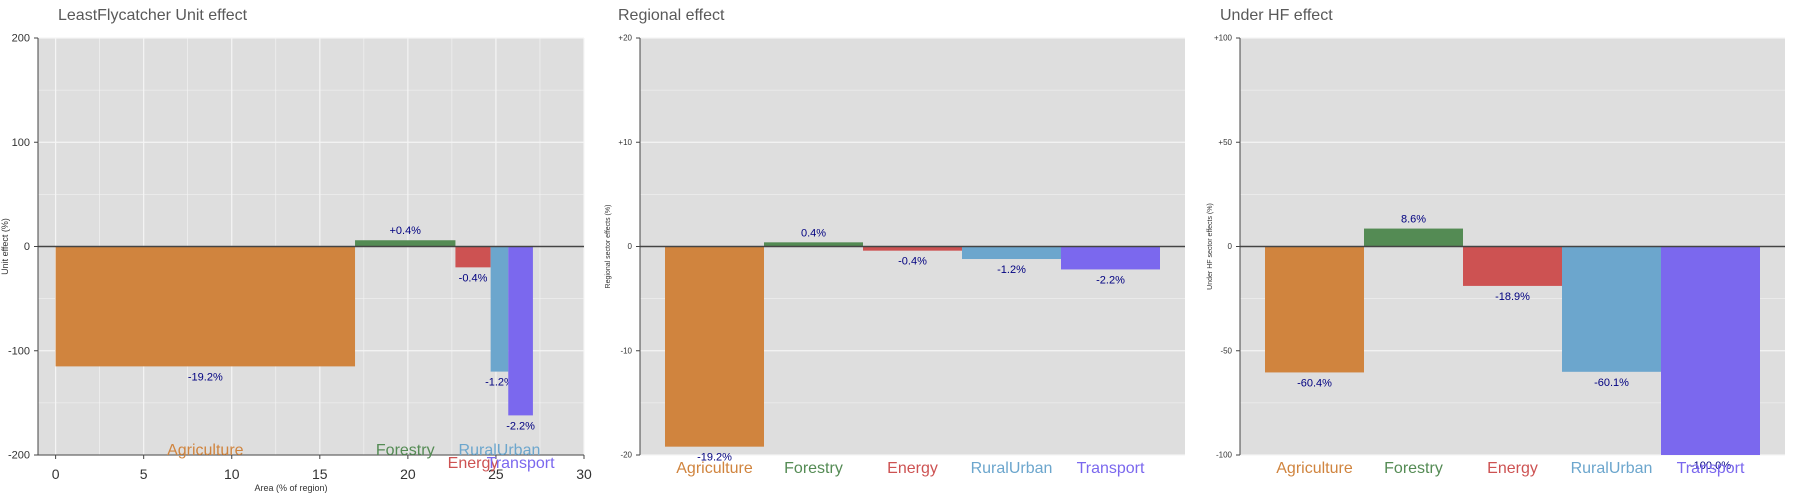 The height and width of the screenshot is (500, 1800). I want to click on y-tick-label: -200, so click(19, 456).